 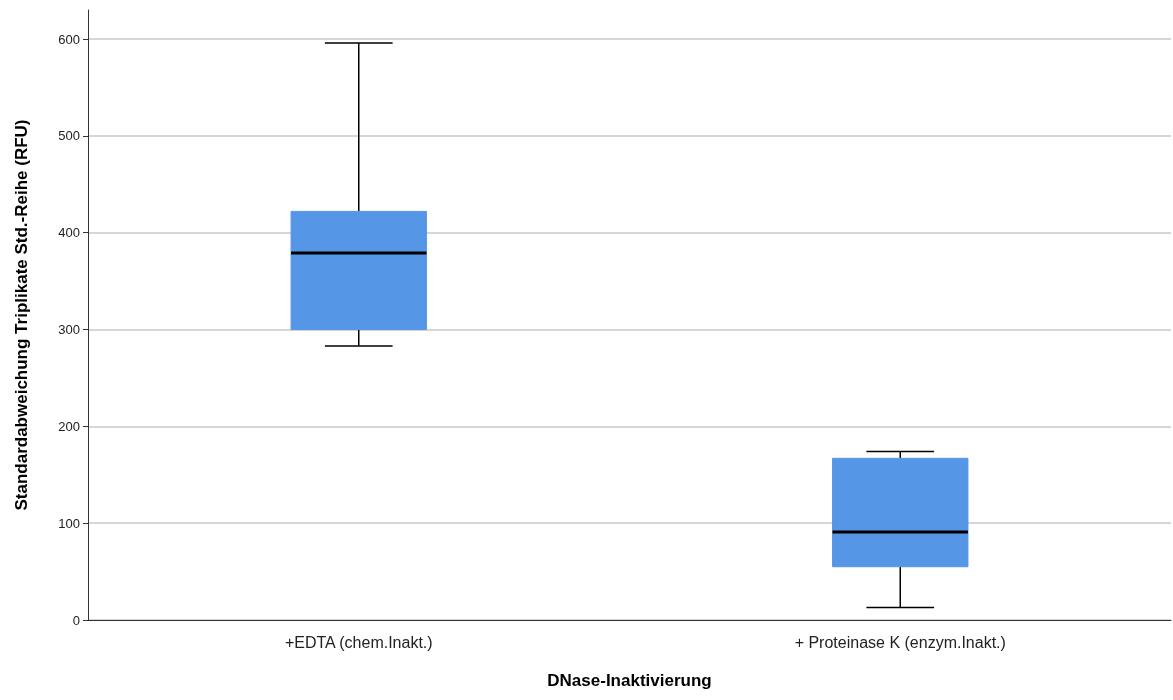 What do you see at coordinates (69, 523) in the screenshot?
I see `y-tick-label: 100` at bounding box center [69, 523].